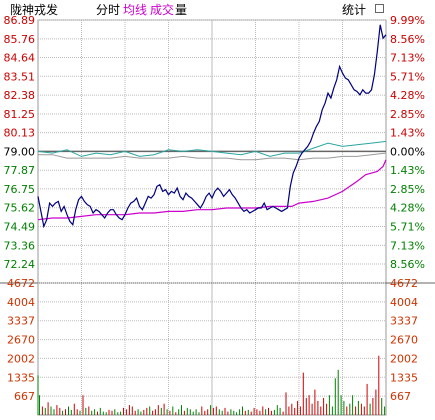 This screenshot has width=435, height=420. I want to click on price-tick-label: 75.62, so click(20, 208).